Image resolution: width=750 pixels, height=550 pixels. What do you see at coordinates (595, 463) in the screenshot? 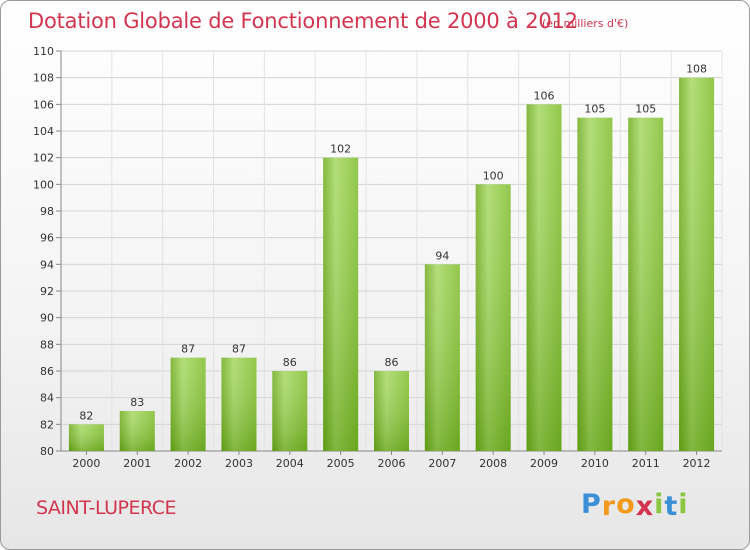
I see `x-tick-label: 2010` at bounding box center [595, 463].